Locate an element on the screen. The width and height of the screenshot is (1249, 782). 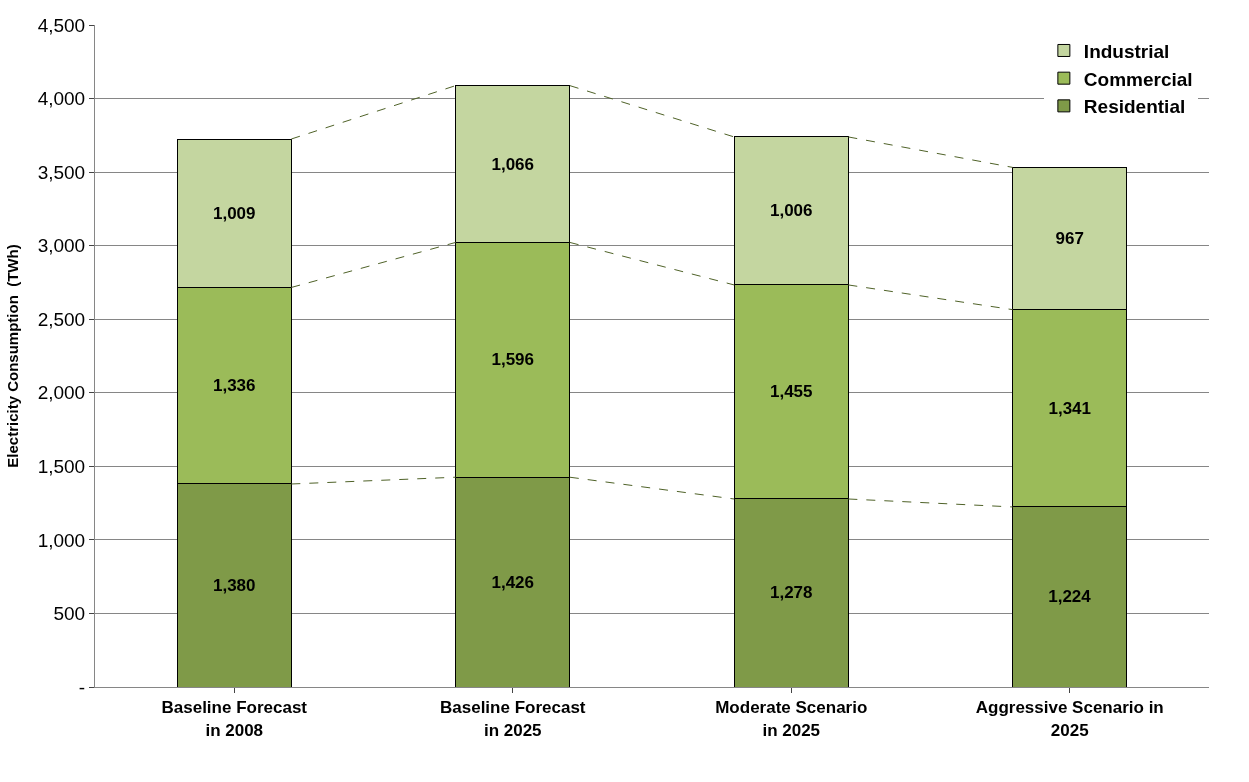
x-tick-label: Baseline Forecast in 2025 is located at coordinates (512, 719).